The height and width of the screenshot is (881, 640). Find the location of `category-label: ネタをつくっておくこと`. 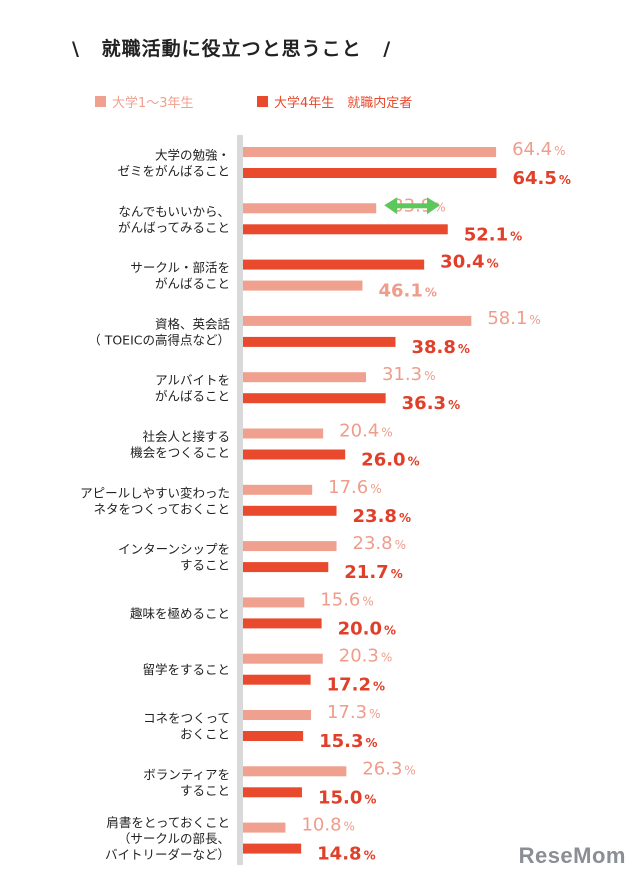

category-label: ネタをつくっておくこと is located at coordinates (161, 508).